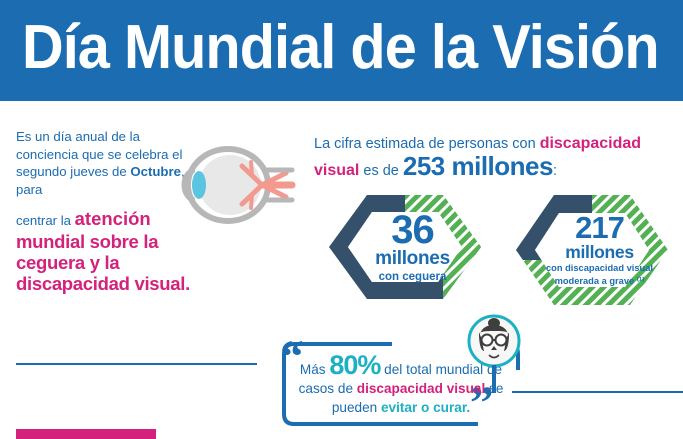 The width and height of the screenshot is (683, 439). What do you see at coordinates (292, 357) in the screenshot?
I see `quote-open-mark: “` at bounding box center [292, 357].